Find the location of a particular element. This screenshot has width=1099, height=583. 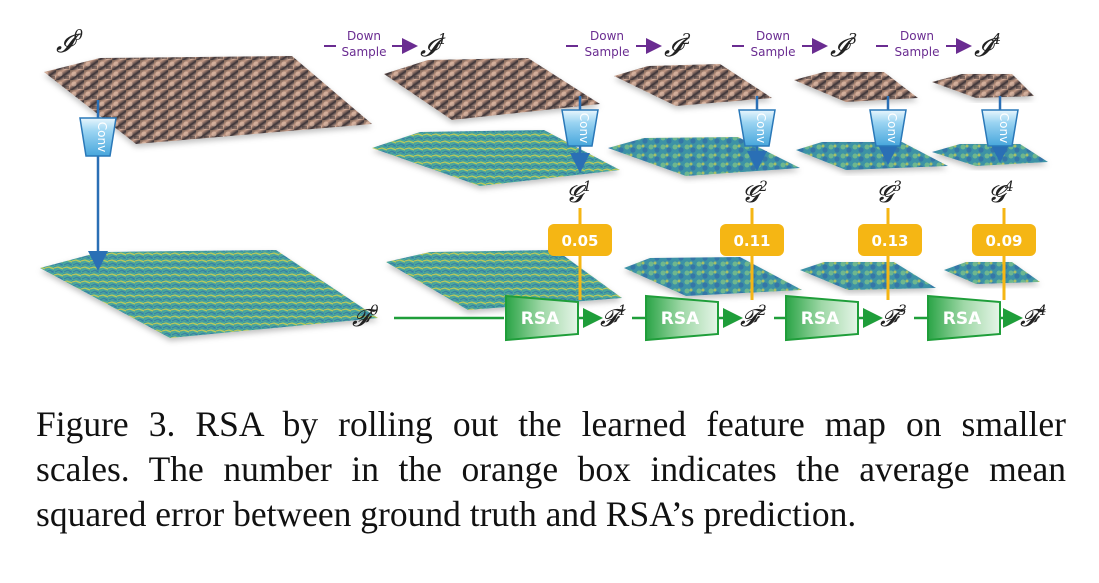

rsa-block-4: RSA is located at coordinates (964, 318).